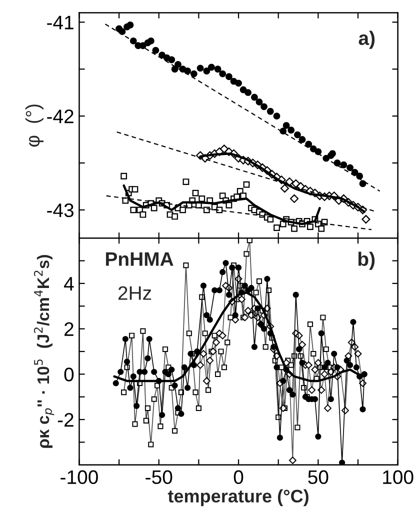  Describe the element at coordinates (366, 39) in the screenshot. I see `annotation: a)` at that location.